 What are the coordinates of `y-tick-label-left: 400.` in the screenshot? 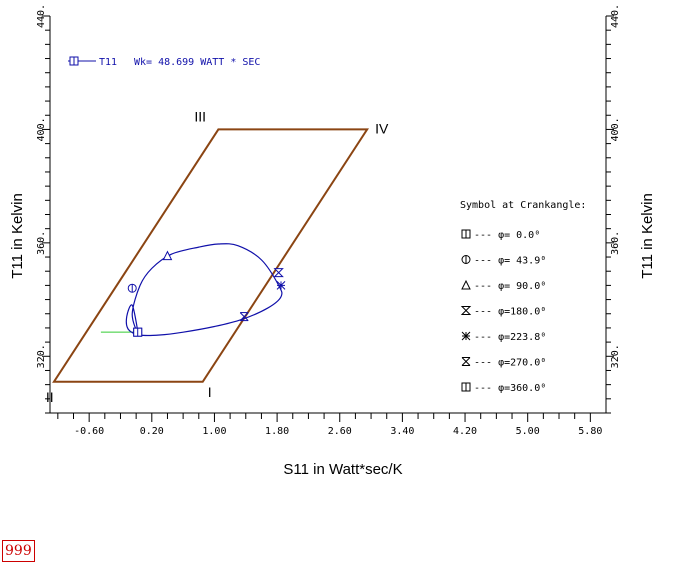 It's located at (41, 129).